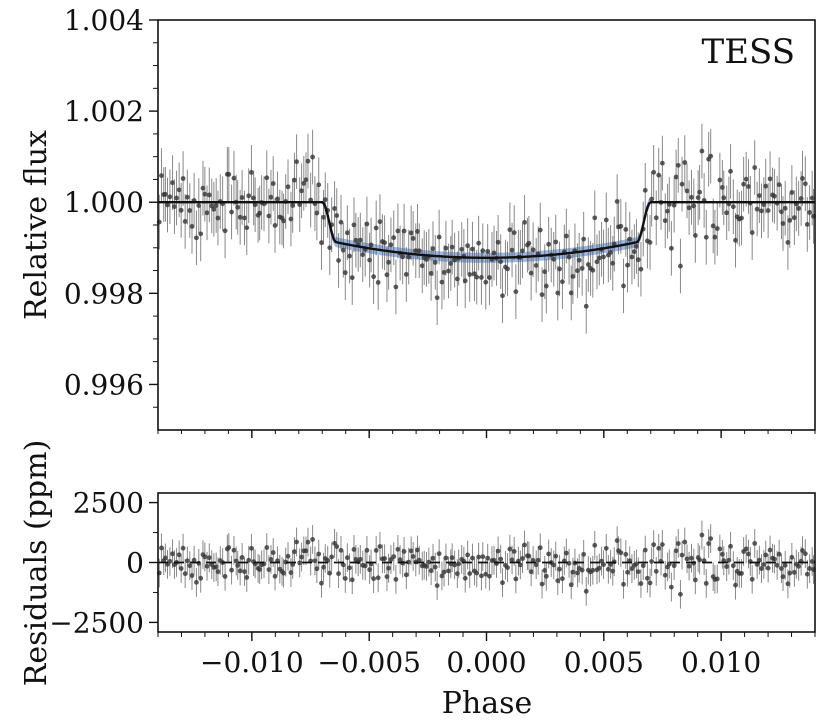 The image size is (830, 727). What do you see at coordinates (369, 662) in the screenshot?
I see `x-tick-label: −0.005` at bounding box center [369, 662].